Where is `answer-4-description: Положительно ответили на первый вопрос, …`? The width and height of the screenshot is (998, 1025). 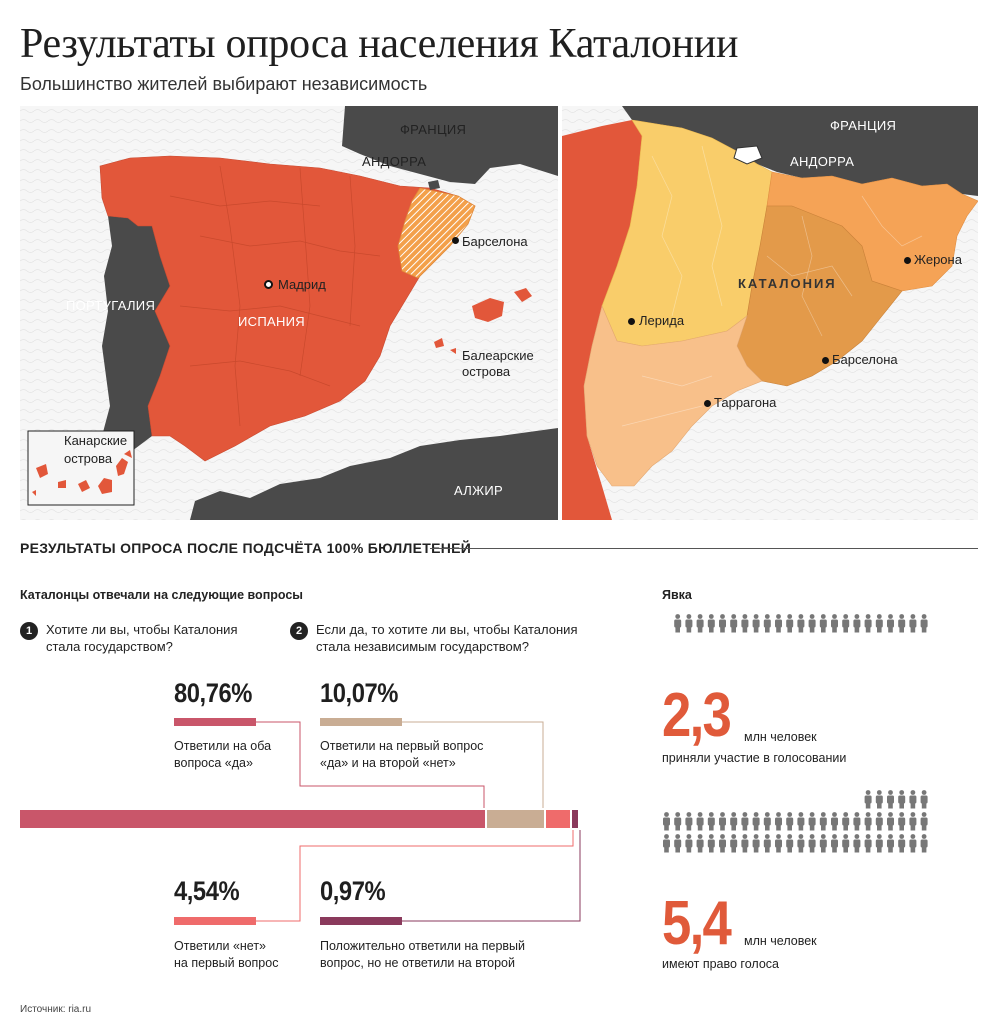 answer-4-description: Положительно ответили на первый вопрос, … is located at coordinates (460, 955).